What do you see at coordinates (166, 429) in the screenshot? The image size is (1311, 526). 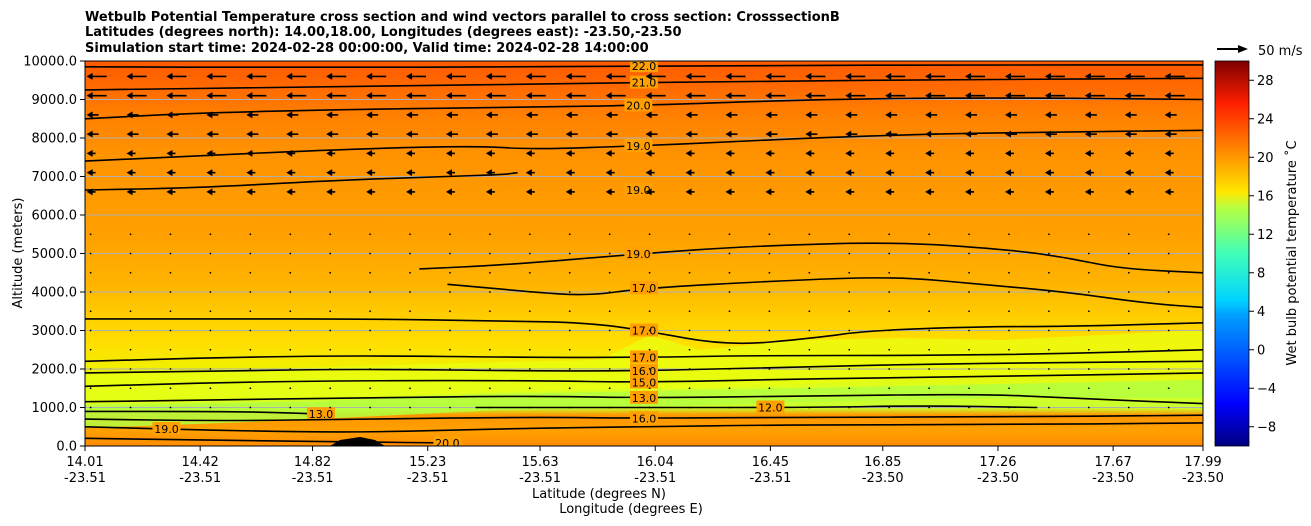 I see `contour-label: 19.0` at bounding box center [166, 429].